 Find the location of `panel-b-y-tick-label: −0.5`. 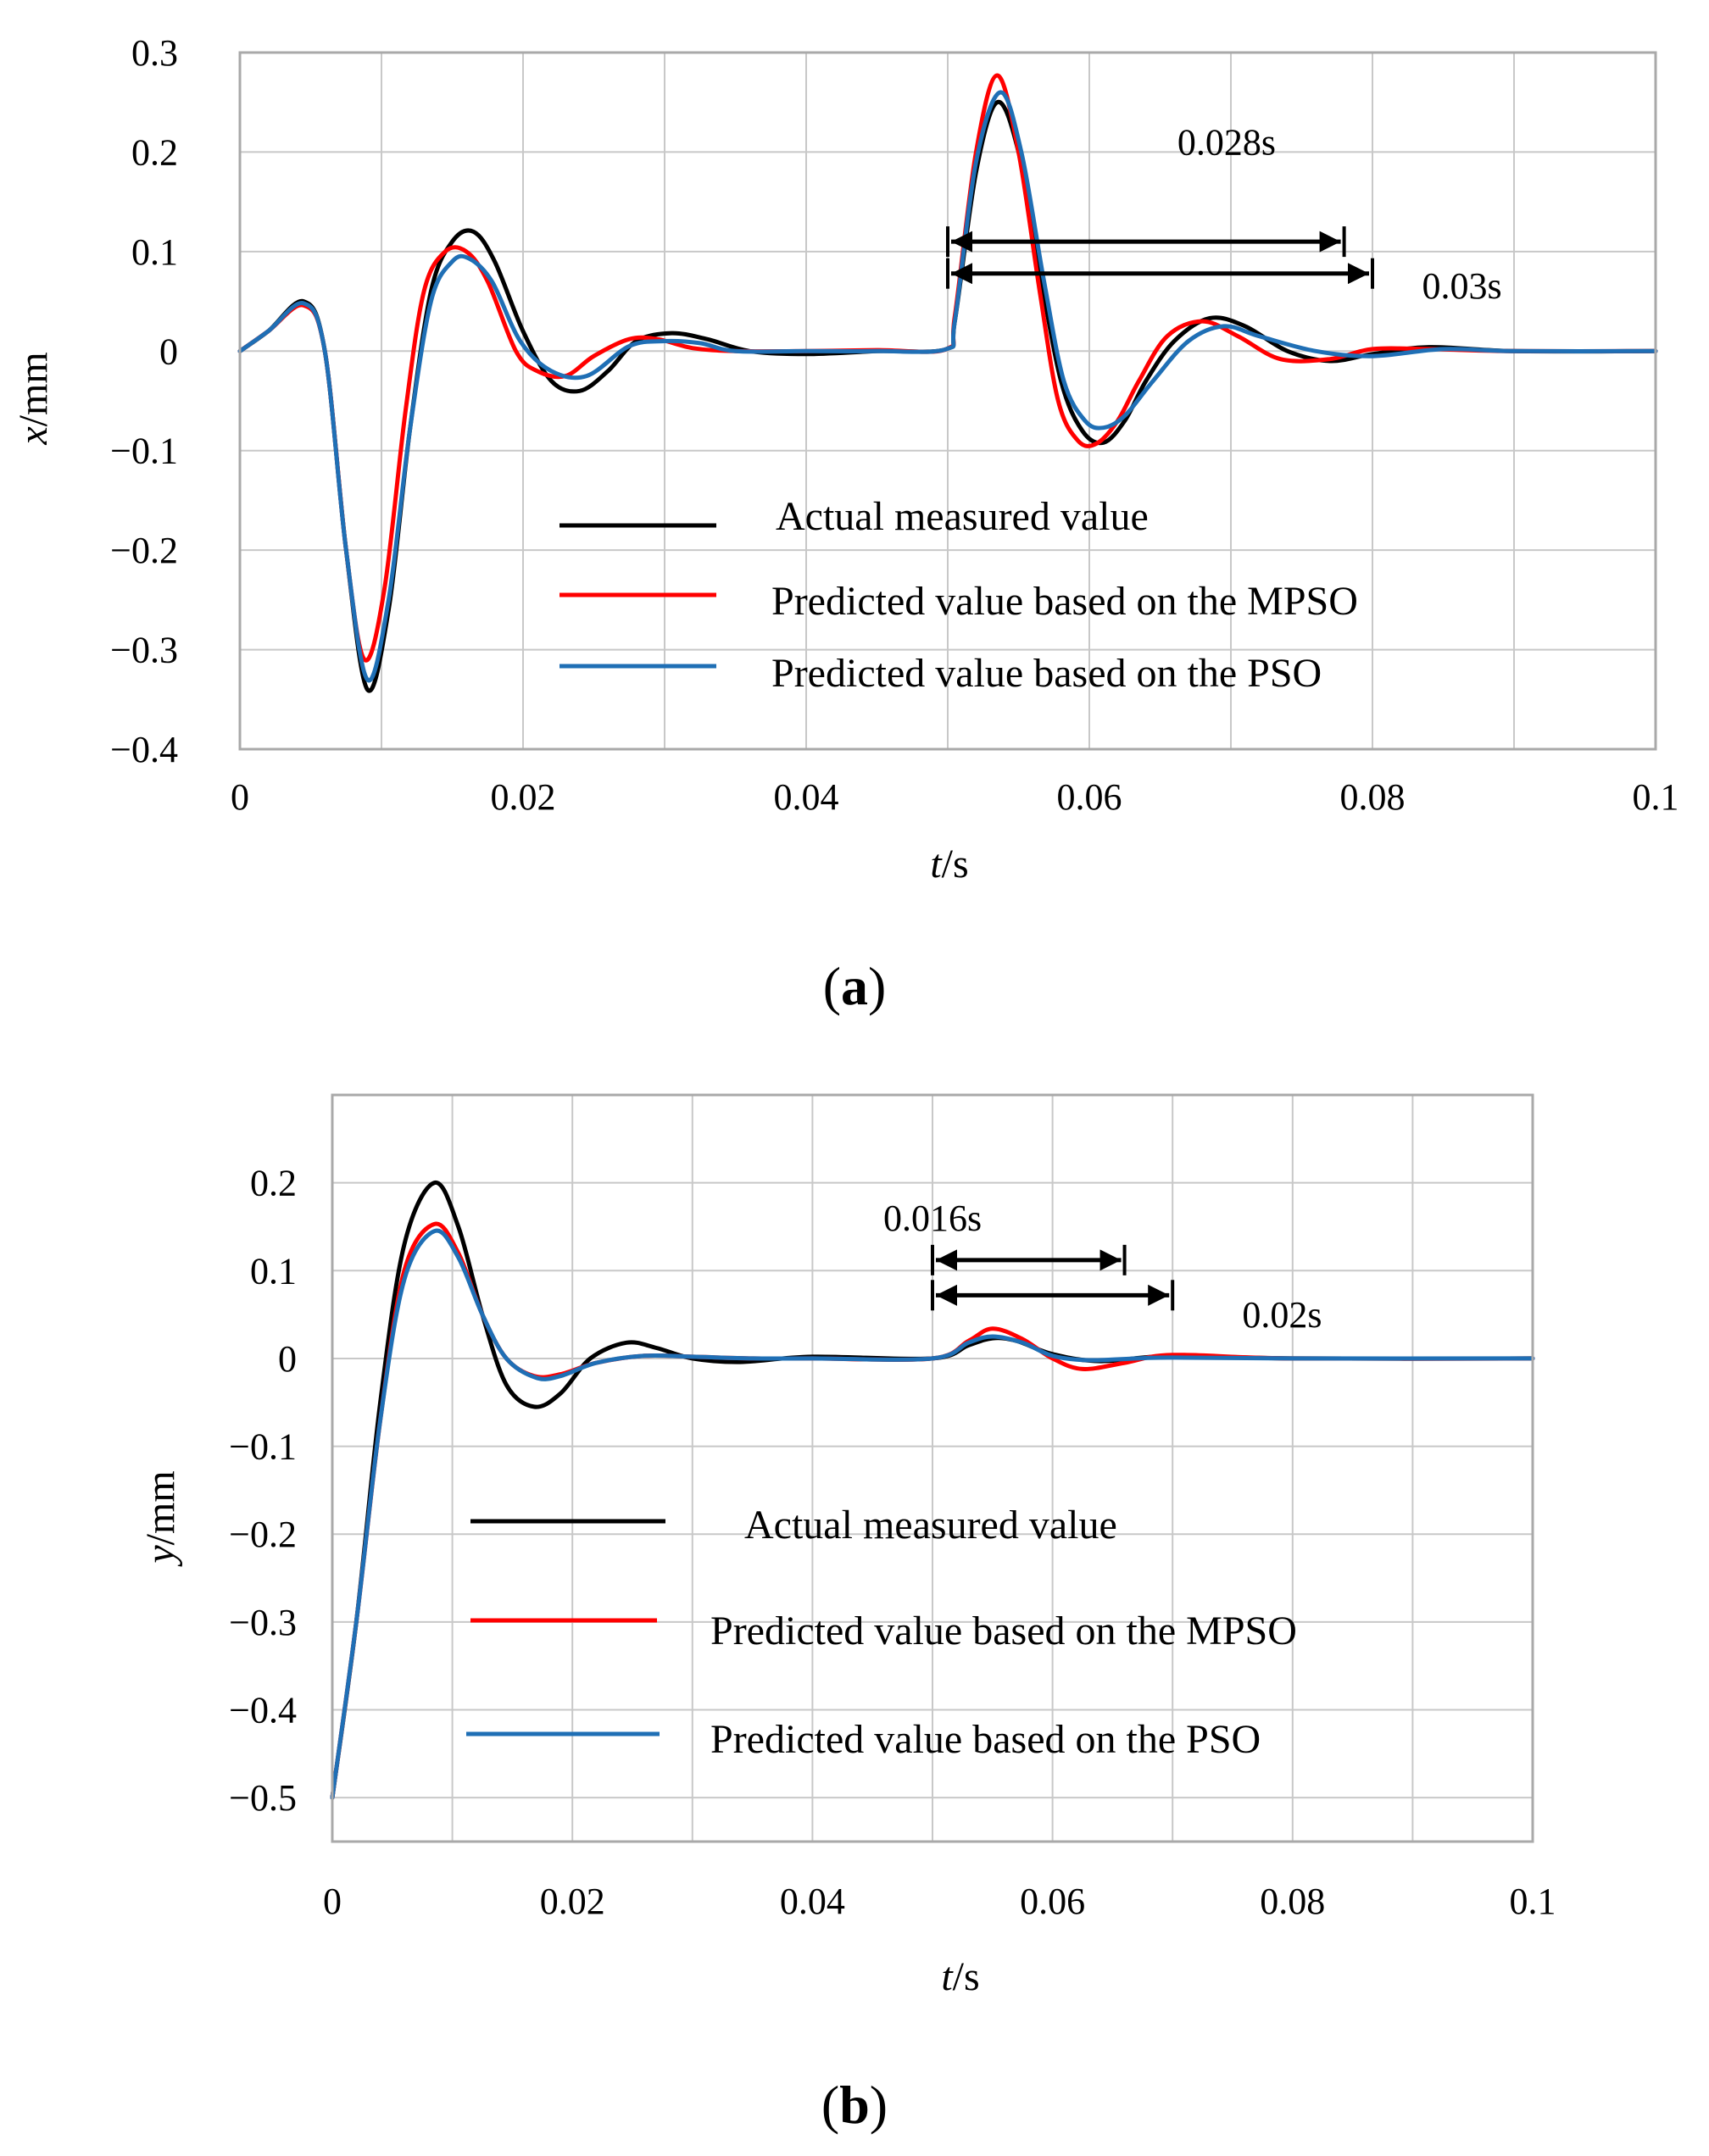

panel-b-y-tick-label: −0.5 is located at coordinates (263, 1798).